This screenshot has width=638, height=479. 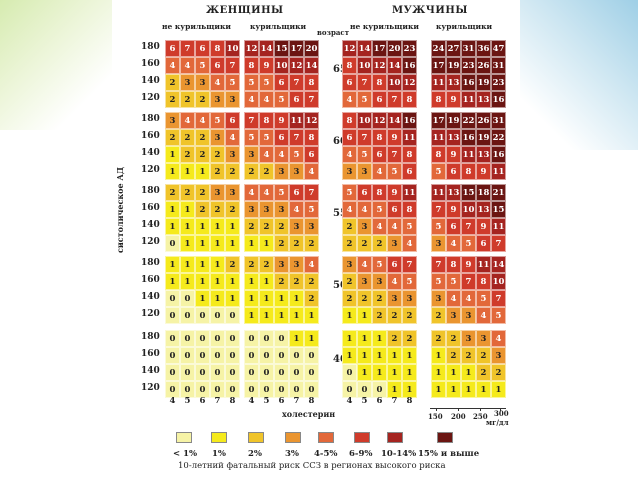 I want to click on decorative-corner-green, so click(x=60, y=65).